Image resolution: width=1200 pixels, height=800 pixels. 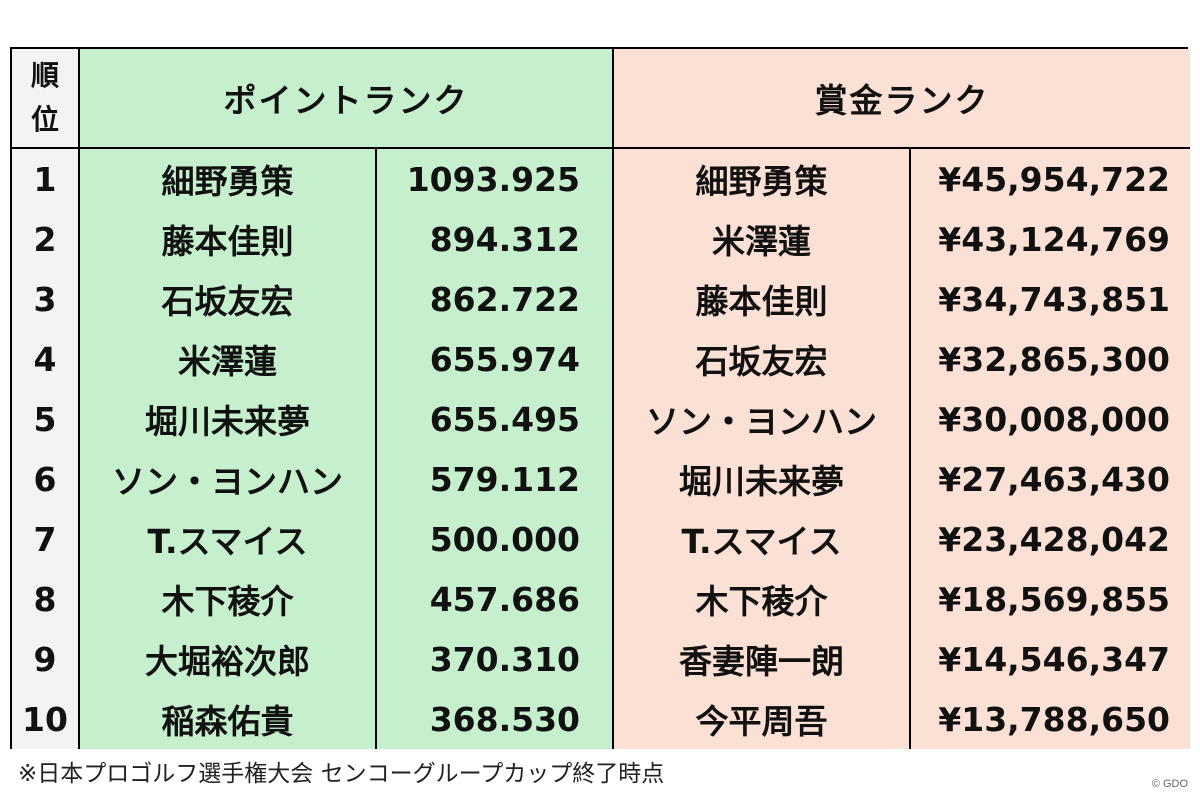 What do you see at coordinates (1169, 784) in the screenshot?
I see `copyright: © GDO` at bounding box center [1169, 784].